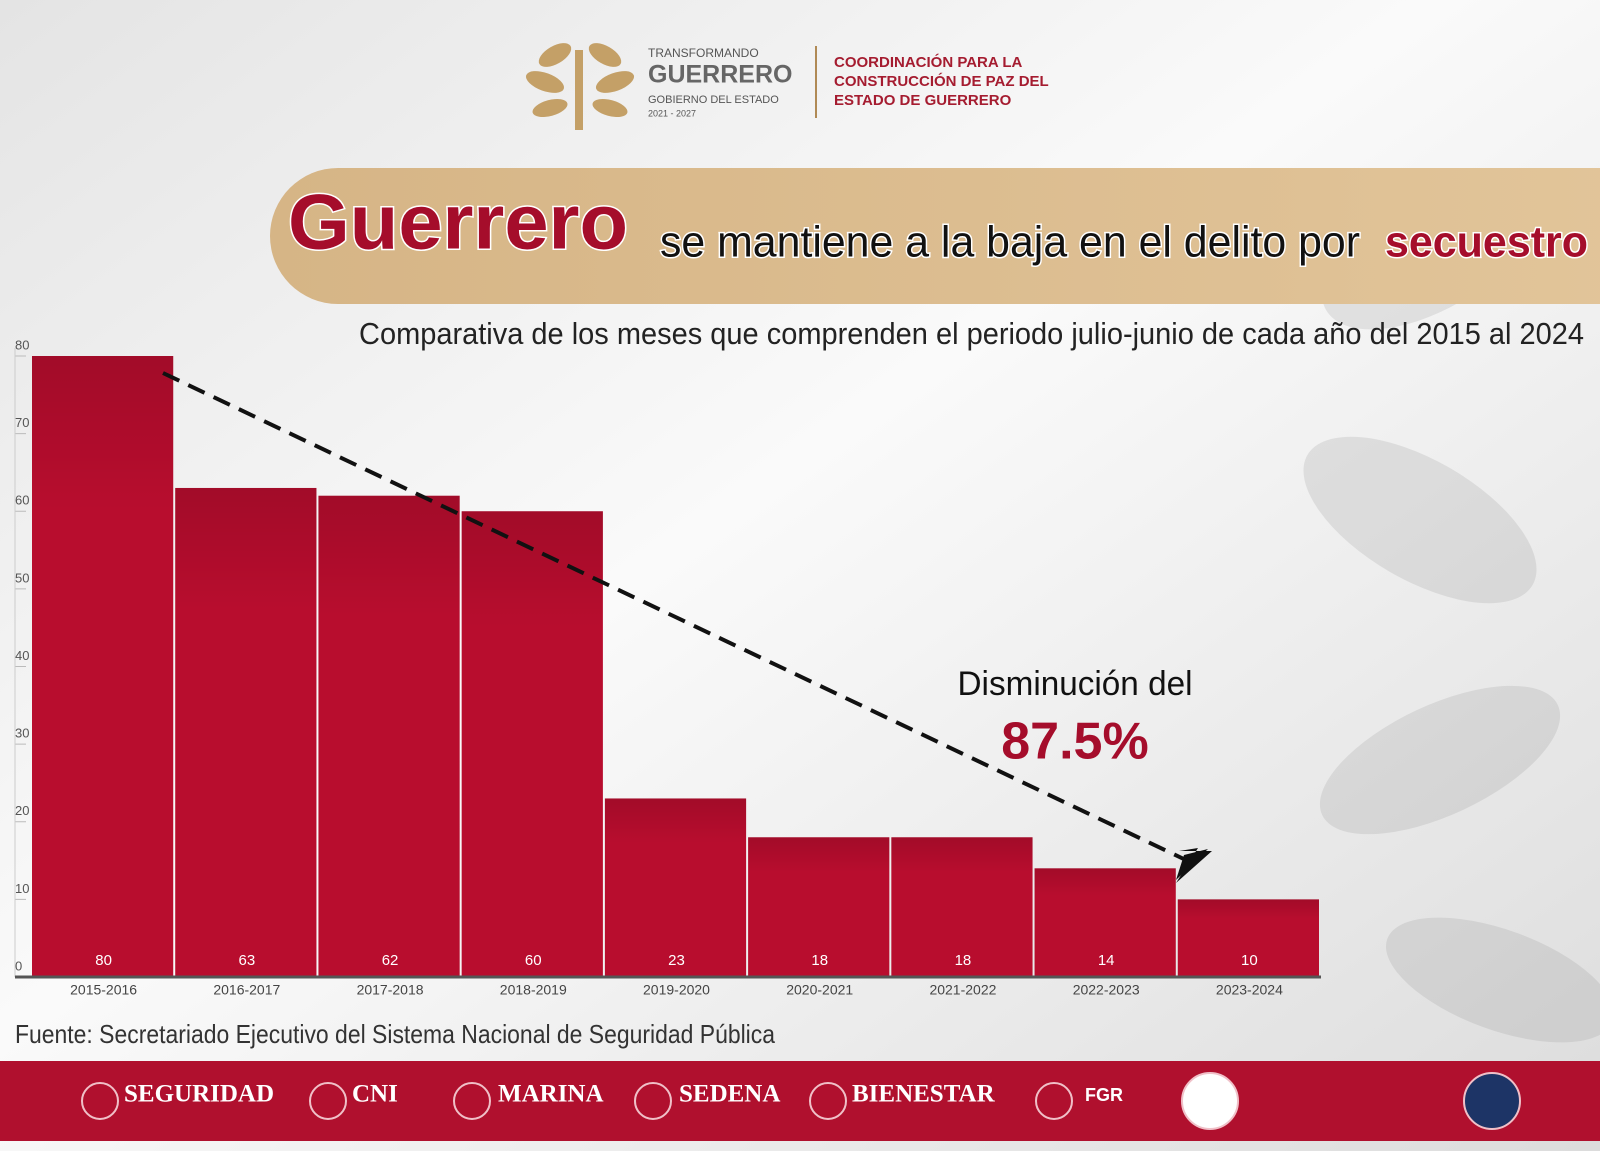  Describe the element at coordinates (551, 1094) in the screenshot. I see `footer-logo: MARINA` at that location.